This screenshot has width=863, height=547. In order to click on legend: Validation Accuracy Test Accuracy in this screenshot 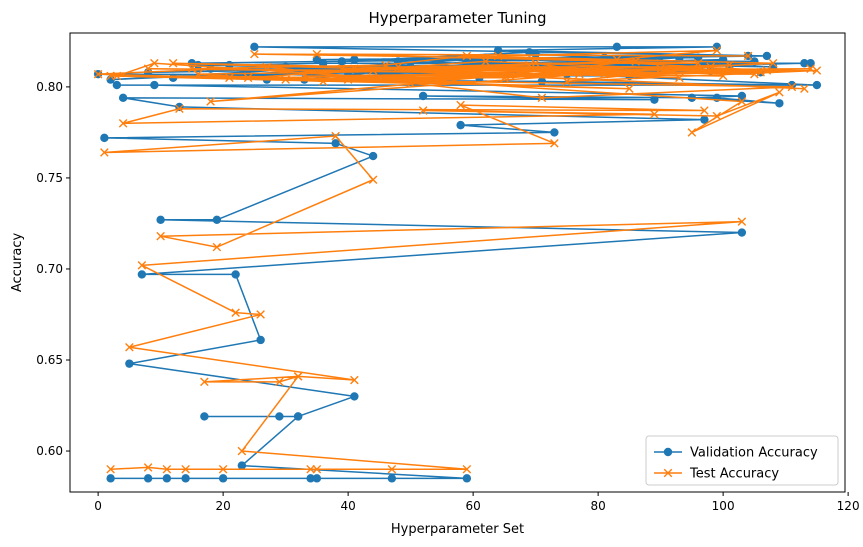, I will do `click(742, 460)`.